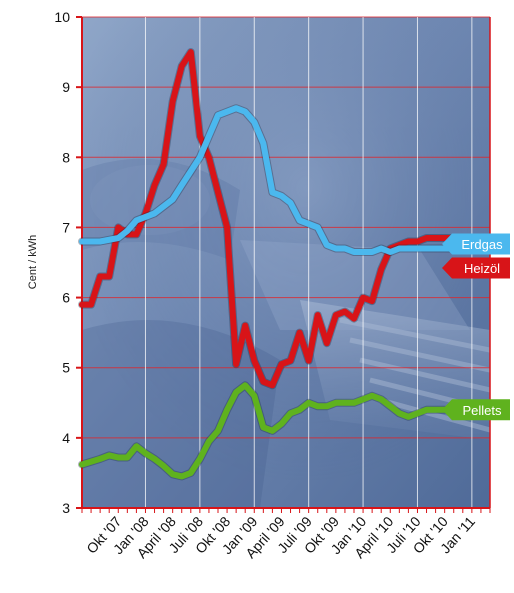 The image size is (514, 593). What do you see at coordinates (62, 17) in the screenshot?
I see `y-tick-label: 10` at bounding box center [62, 17].